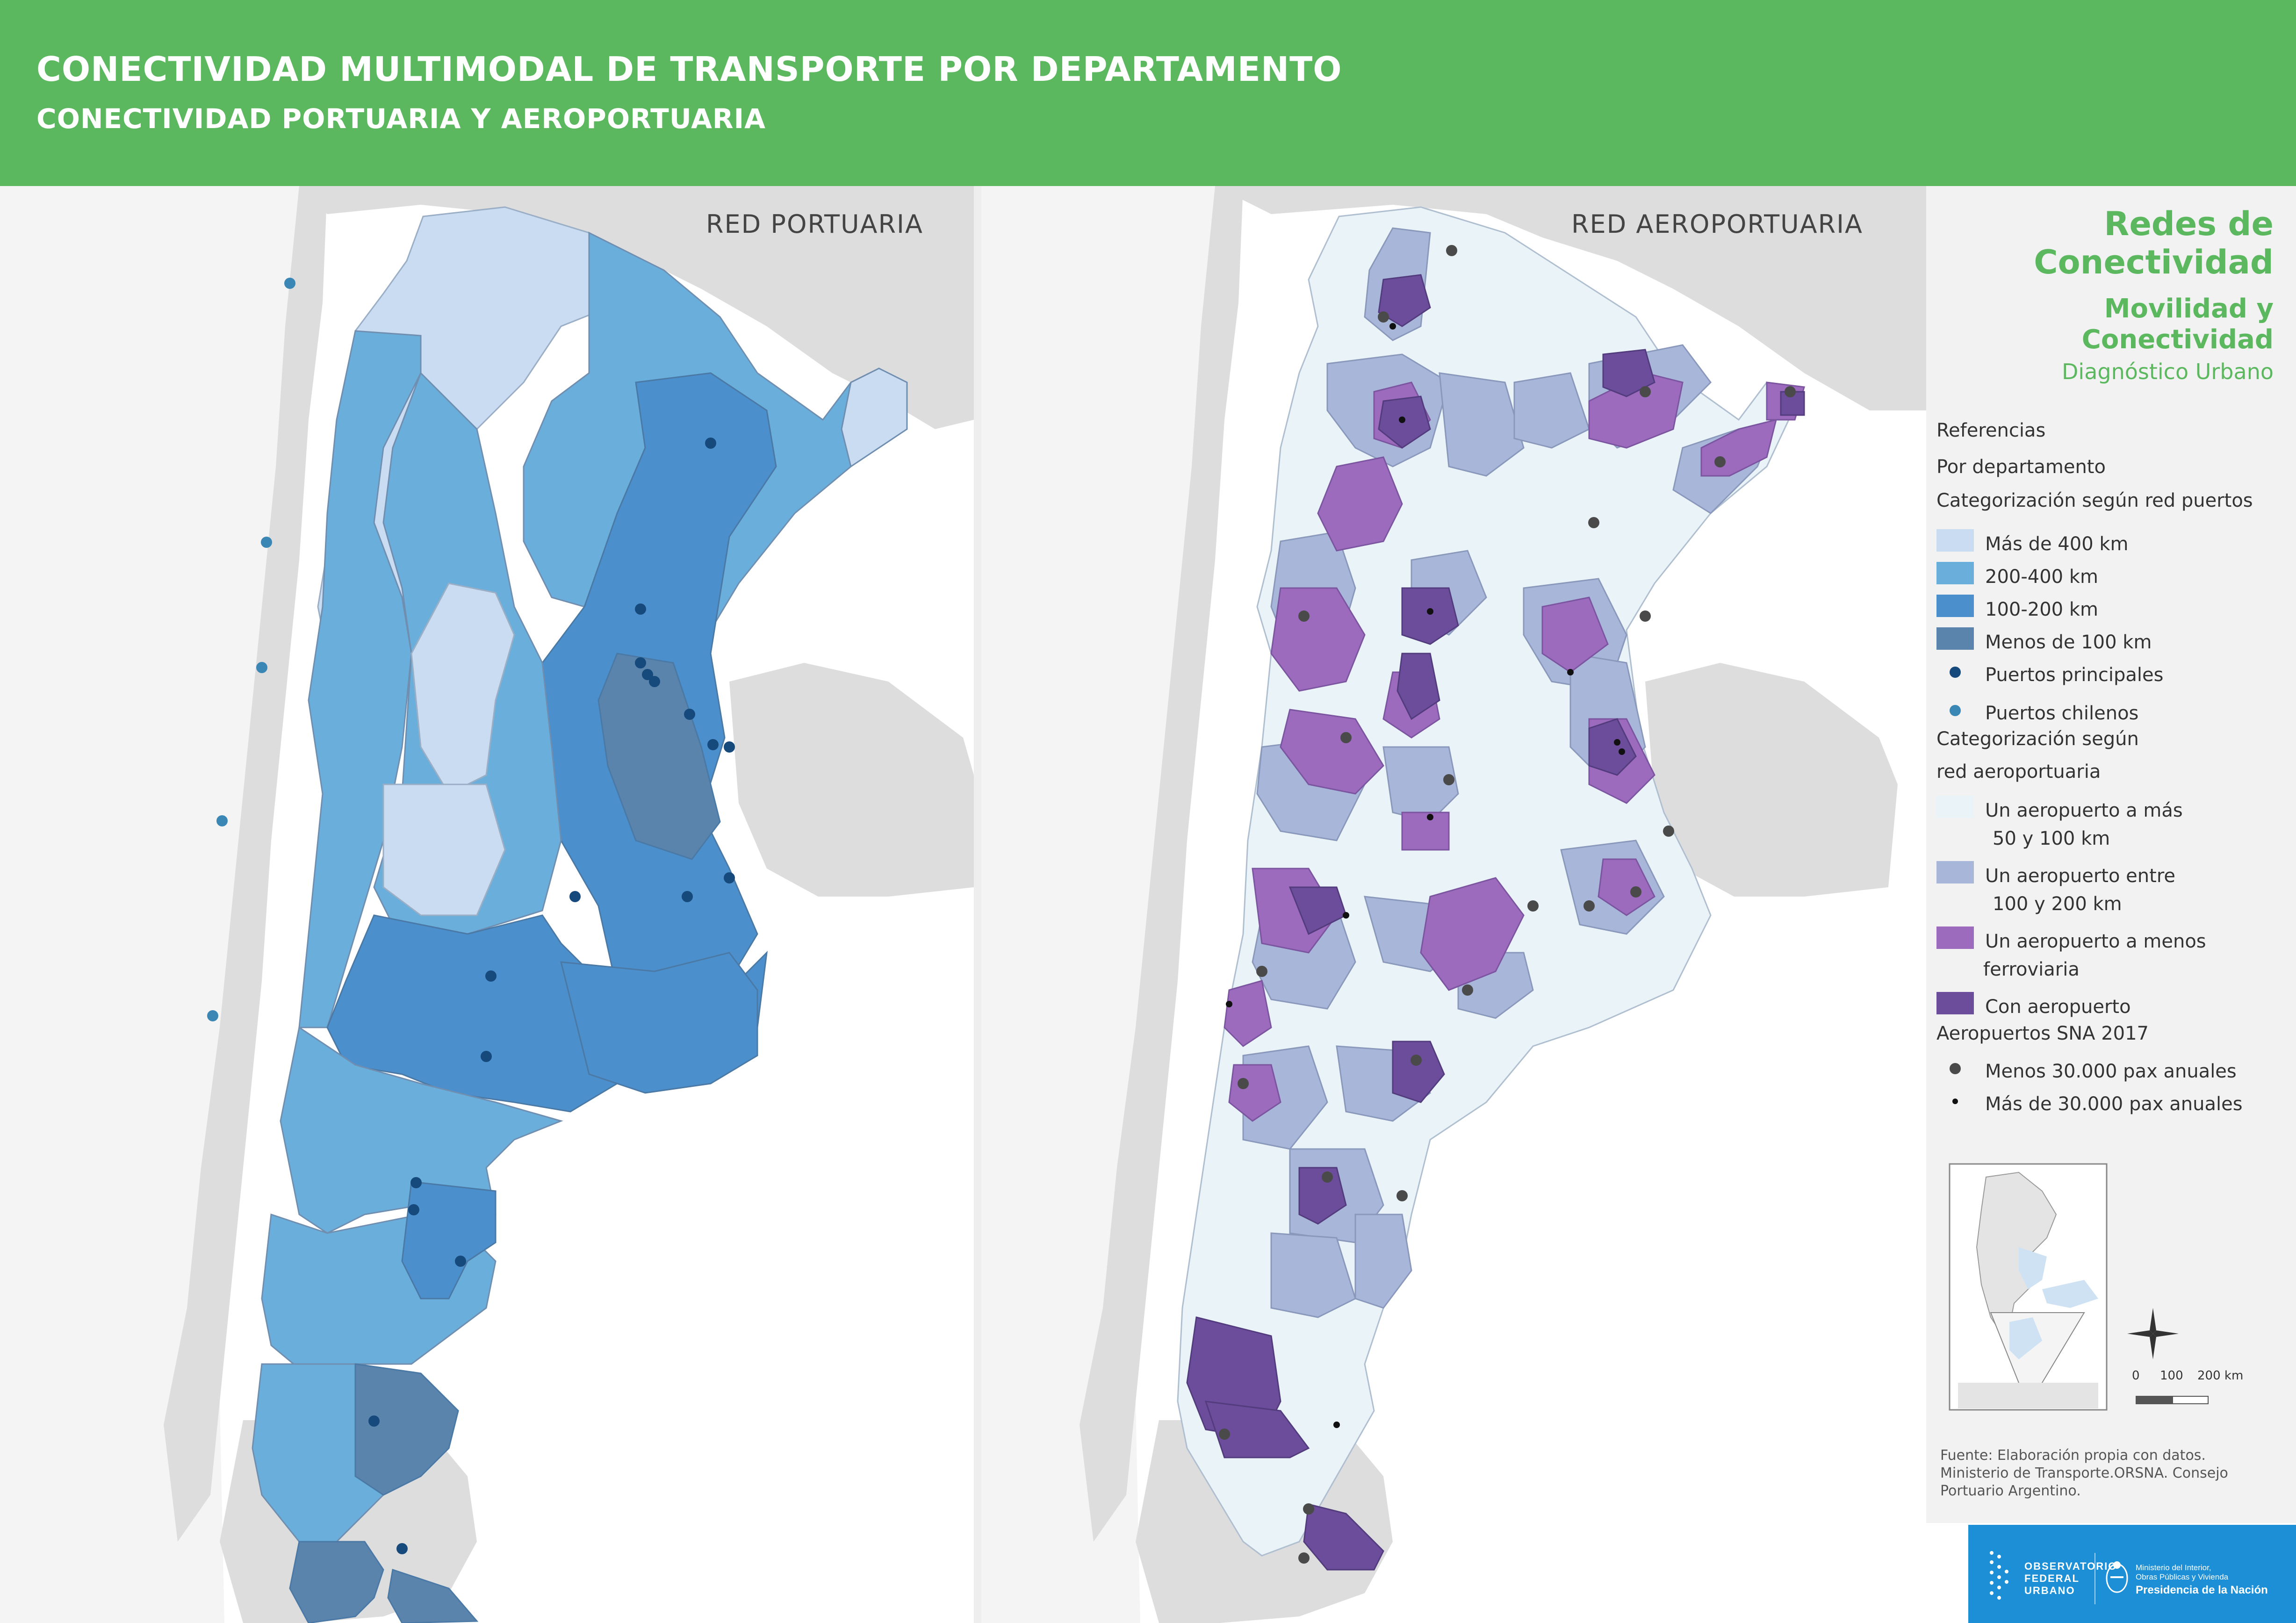  What do you see at coordinates (2171, 1376) in the screenshot?
I see `scale-label-100: 100` at bounding box center [2171, 1376].